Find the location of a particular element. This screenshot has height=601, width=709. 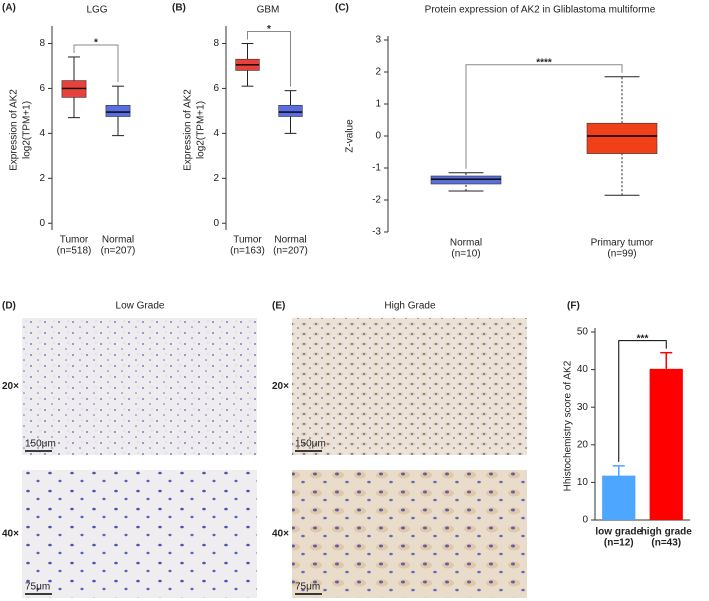

x-tick-label: Primary tumor is located at coordinates (622, 243).